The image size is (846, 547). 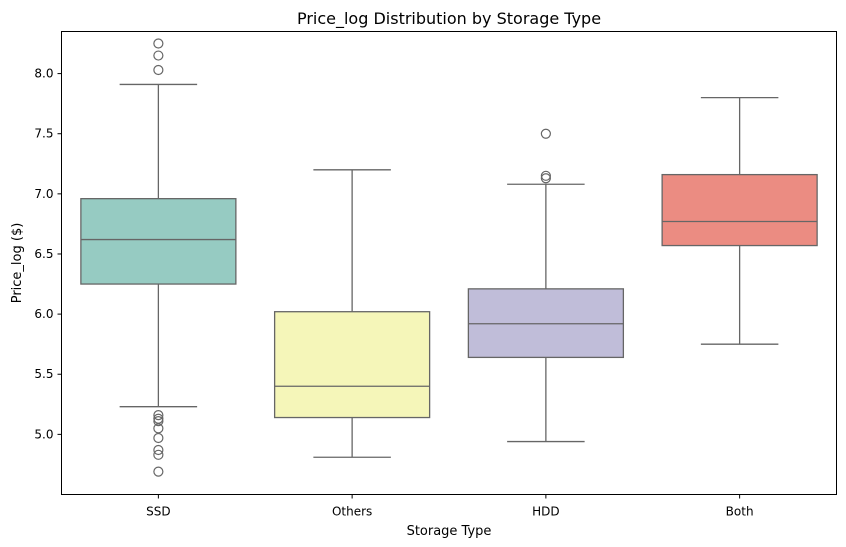 I want to click on y-tick-label: 7.5, so click(x=43, y=134).